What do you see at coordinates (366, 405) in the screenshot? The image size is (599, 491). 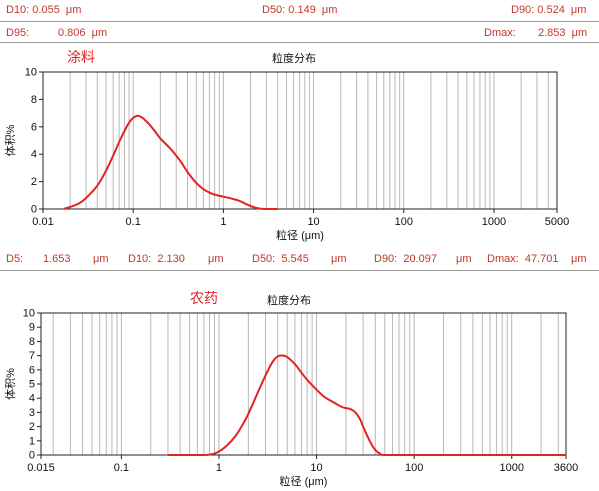 I see `chart2-series-0-line` at bounding box center [366, 405].